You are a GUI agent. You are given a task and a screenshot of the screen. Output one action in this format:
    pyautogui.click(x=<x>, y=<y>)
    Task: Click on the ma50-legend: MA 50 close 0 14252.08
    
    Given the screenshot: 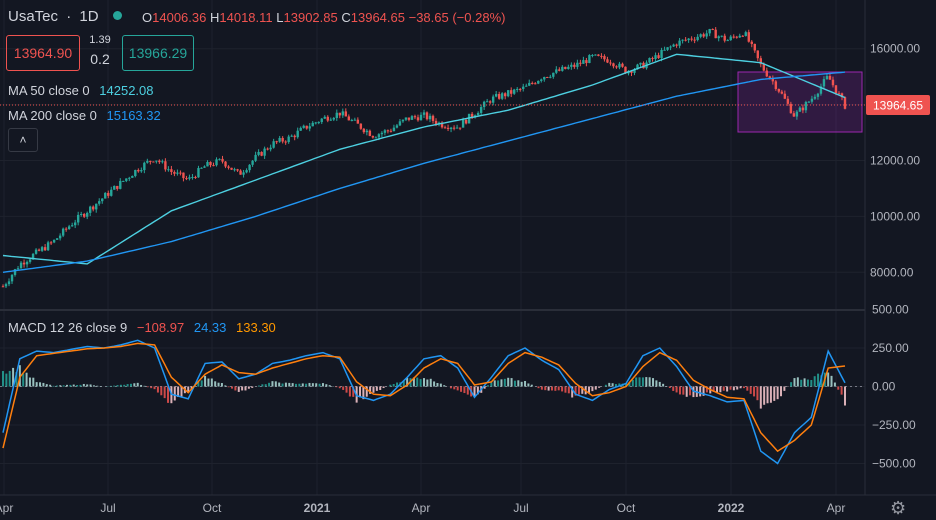 What is the action you would take?
    pyautogui.click(x=81, y=90)
    